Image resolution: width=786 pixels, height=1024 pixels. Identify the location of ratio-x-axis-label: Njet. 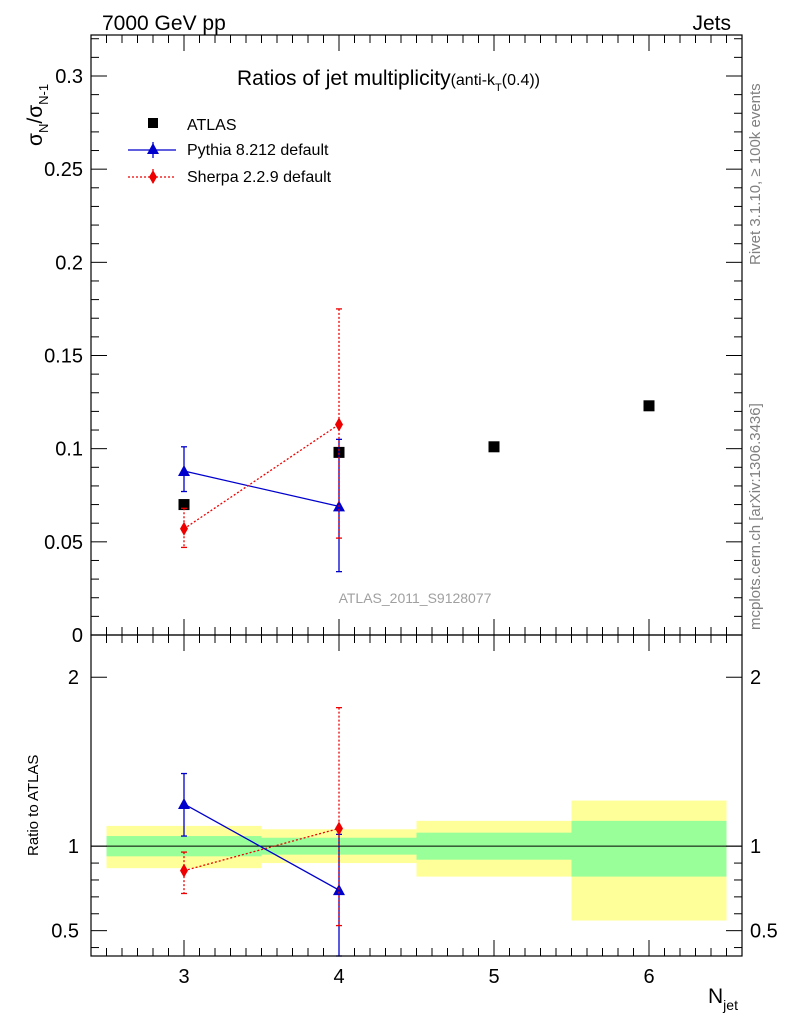
(723, 999).